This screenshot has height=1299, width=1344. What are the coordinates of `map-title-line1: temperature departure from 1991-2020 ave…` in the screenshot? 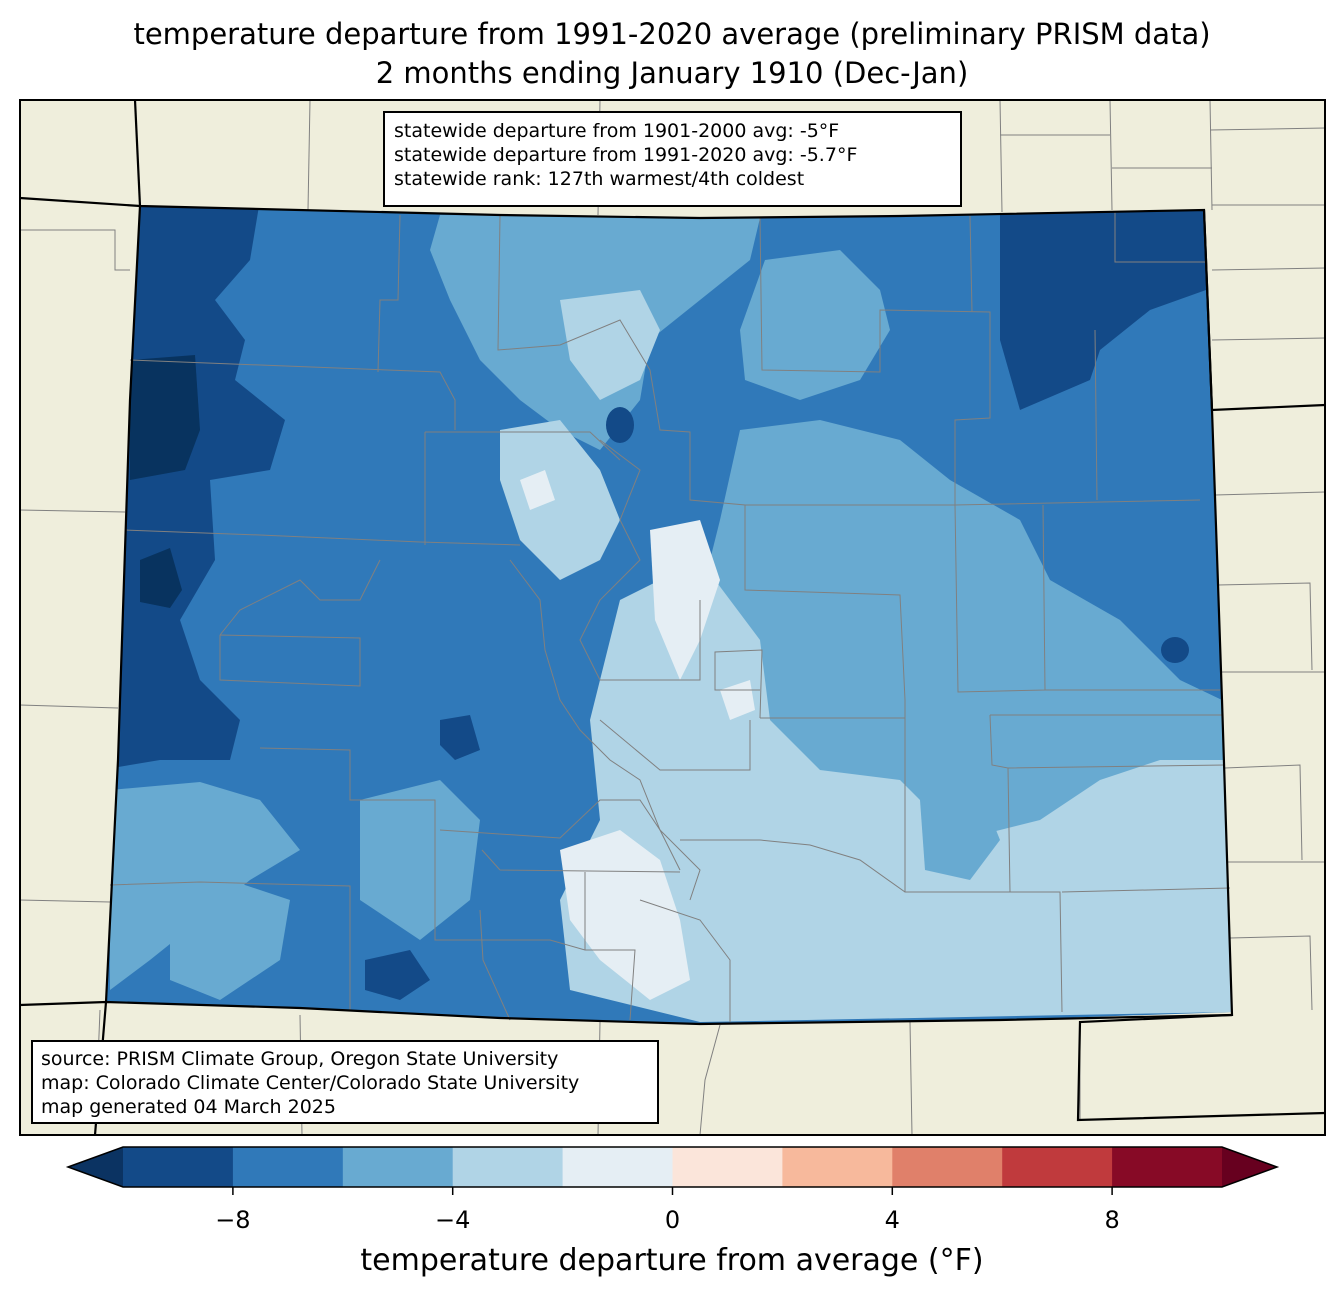 It's located at (672, 34).